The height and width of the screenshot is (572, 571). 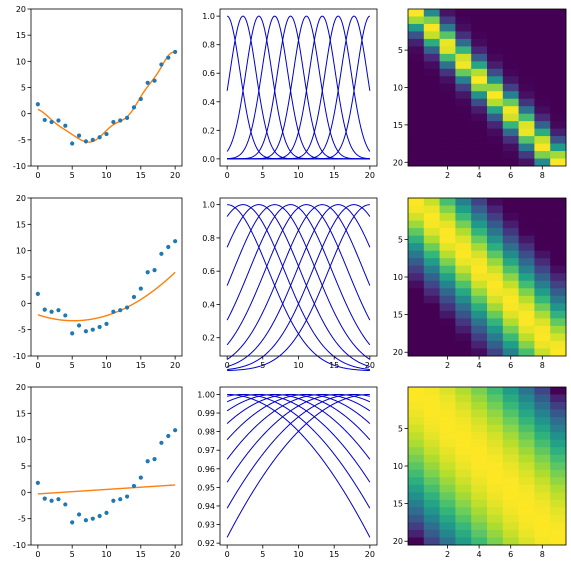 I want to click on fit-line, so click(x=106, y=296).